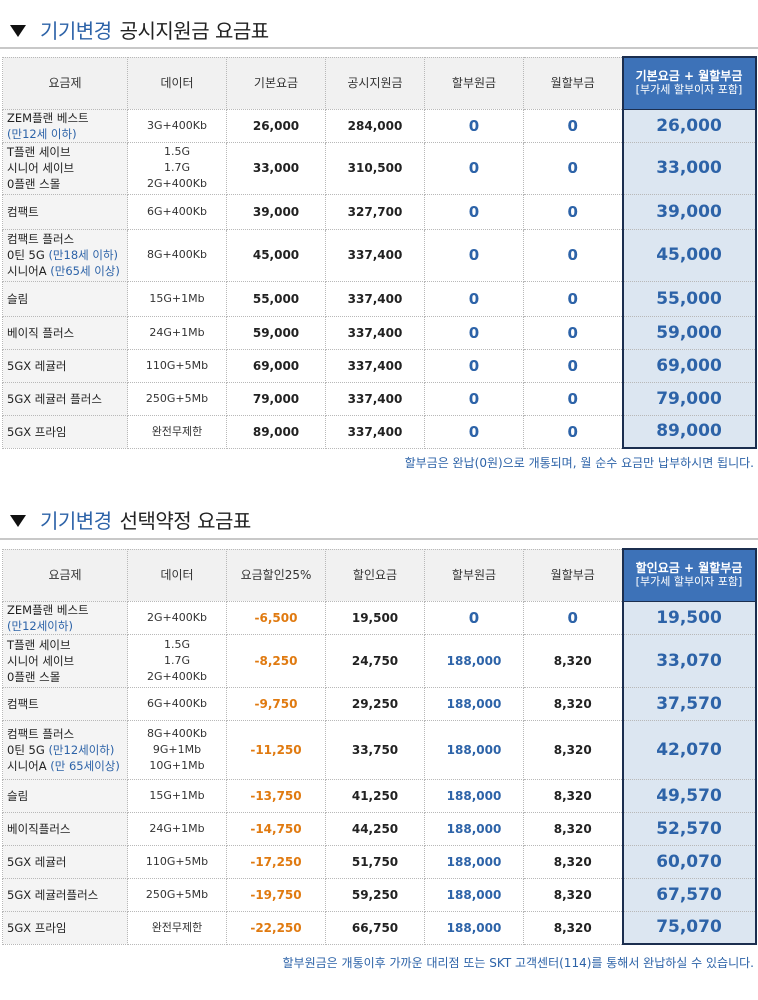 The image size is (758, 1000). What do you see at coordinates (689, 927) in the screenshot?
I see `monthly-total: 75,070` at bounding box center [689, 927].